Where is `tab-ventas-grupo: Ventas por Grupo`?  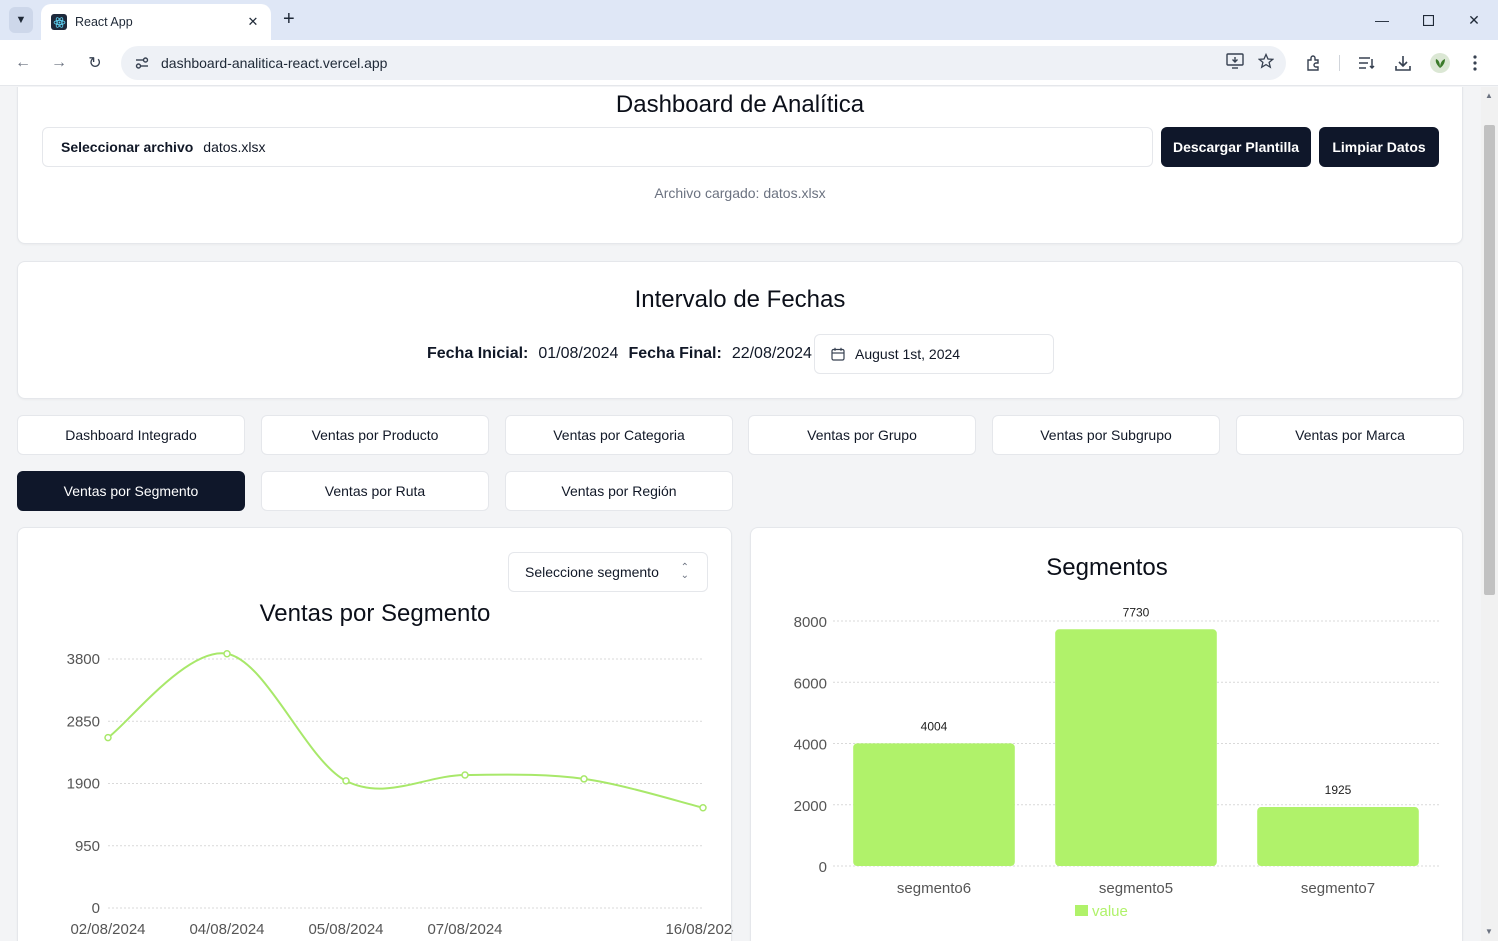 tab-ventas-grupo: Ventas por Grupo is located at coordinates (862, 435).